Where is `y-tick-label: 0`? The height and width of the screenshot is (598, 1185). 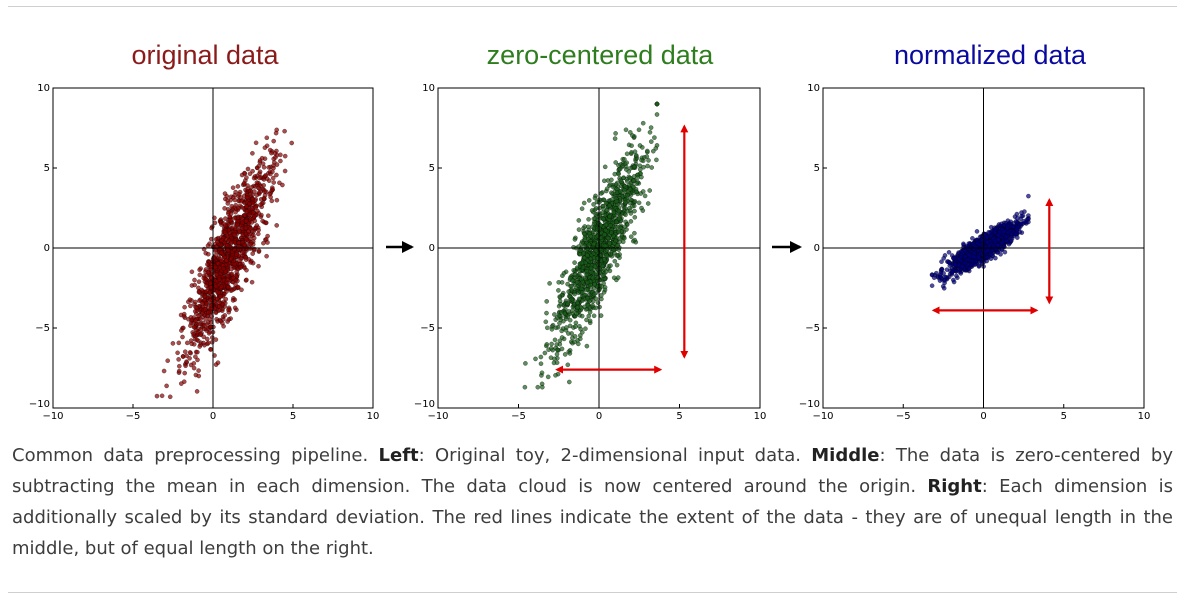
y-tick-label: 0 is located at coordinates (817, 248).